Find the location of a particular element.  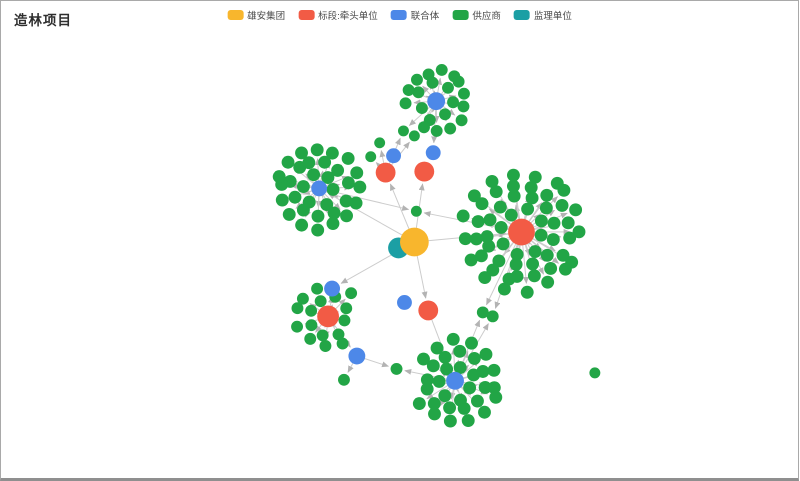

group-node is located at coordinates (414, 242).